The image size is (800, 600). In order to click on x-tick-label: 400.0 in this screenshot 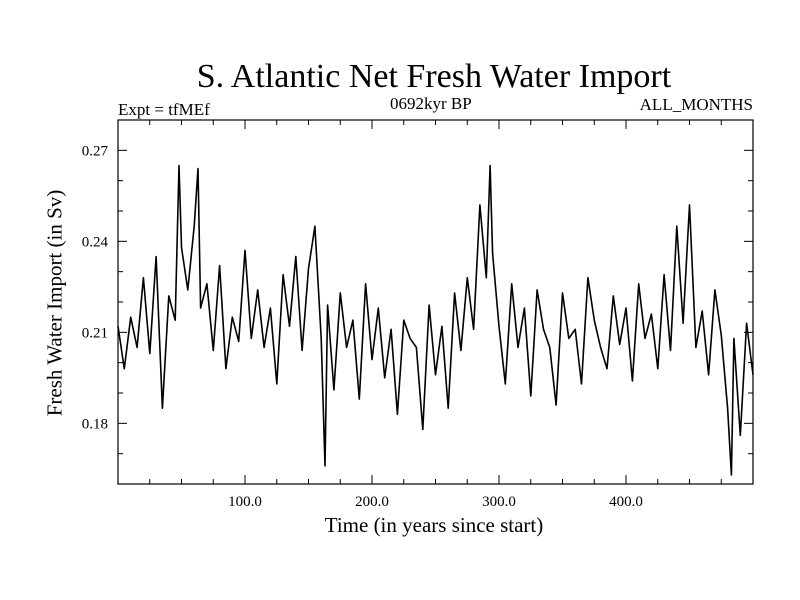, I will do `click(626, 502)`.